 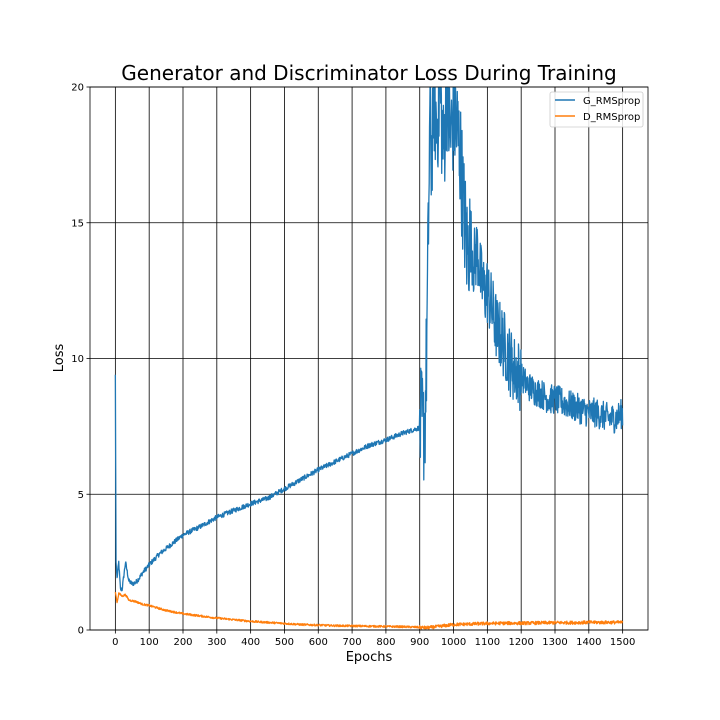 What do you see at coordinates (622, 642) in the screenshot?
I see `x-tick-label: 1500` at bounding box center [622, 642].